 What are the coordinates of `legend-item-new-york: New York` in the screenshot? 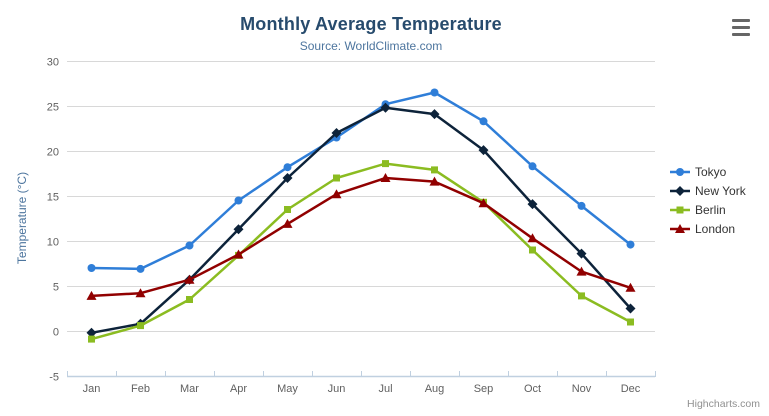 It's located at (708, 191).